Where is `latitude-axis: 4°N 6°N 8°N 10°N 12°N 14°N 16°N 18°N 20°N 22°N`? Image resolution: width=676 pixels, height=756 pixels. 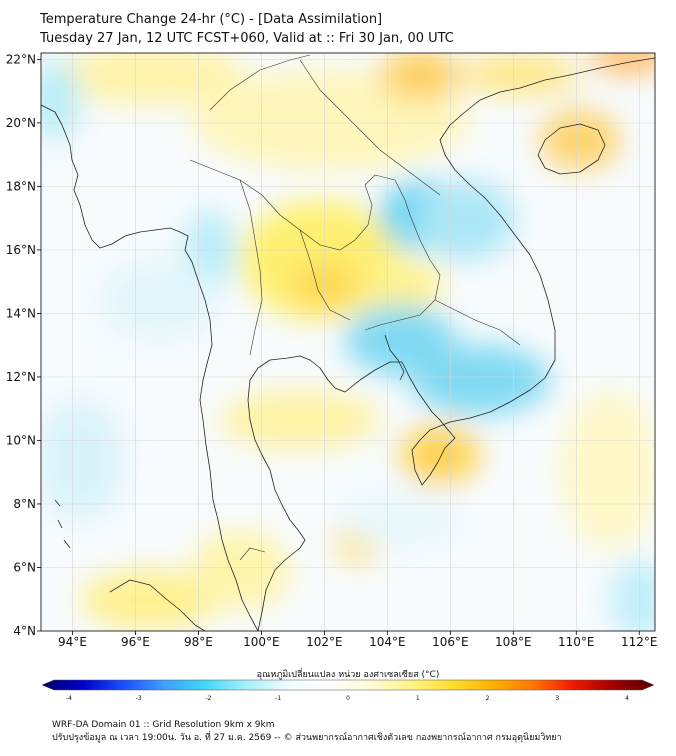
latitude-axis: 4°N 6°N 8°N 10°N 12°N 14°N 16°N 18°N 20°N 22°N is located at coordinates (23, 345).